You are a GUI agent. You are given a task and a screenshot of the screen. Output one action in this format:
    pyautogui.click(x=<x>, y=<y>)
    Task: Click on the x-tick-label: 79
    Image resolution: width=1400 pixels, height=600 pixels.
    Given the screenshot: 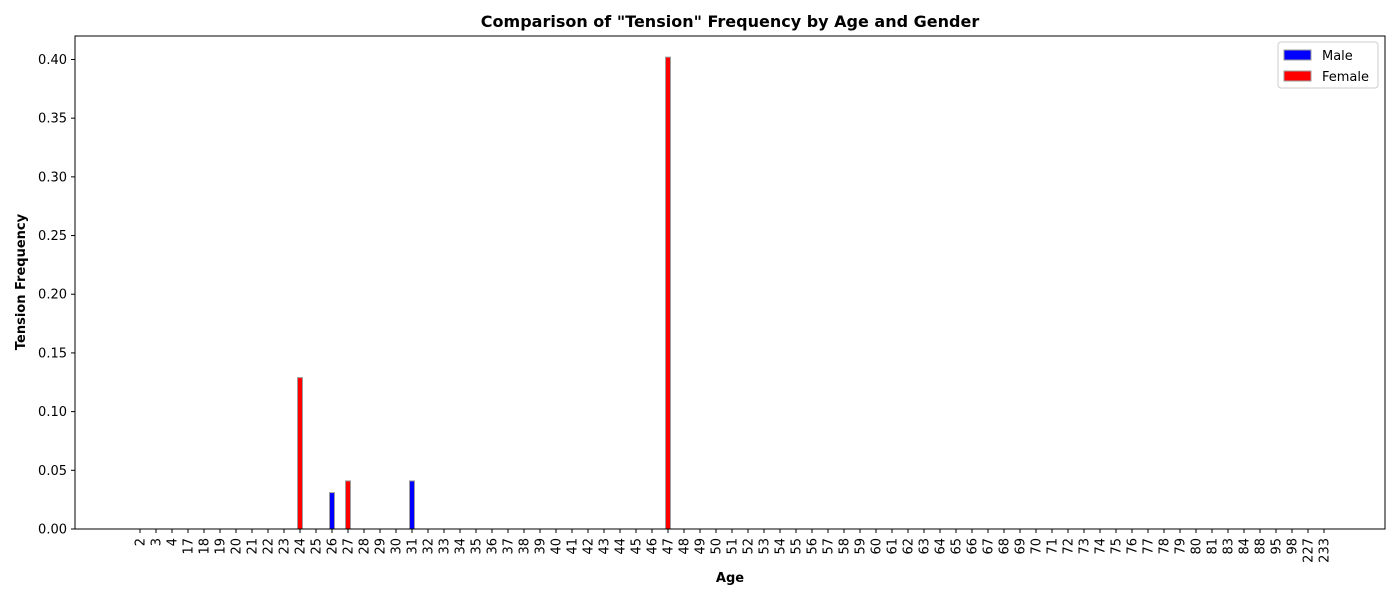 What is the action you would take?
    pyautogui.click(x=1181, y=546)
    